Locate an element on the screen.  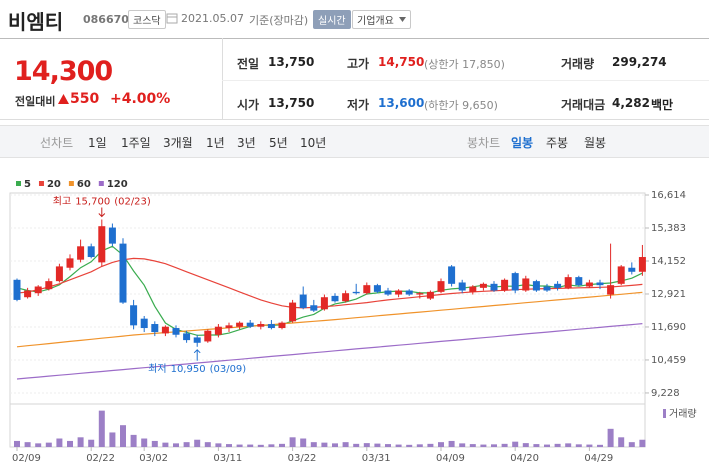
legend-label: 5 is located at coordinates (27, 184).